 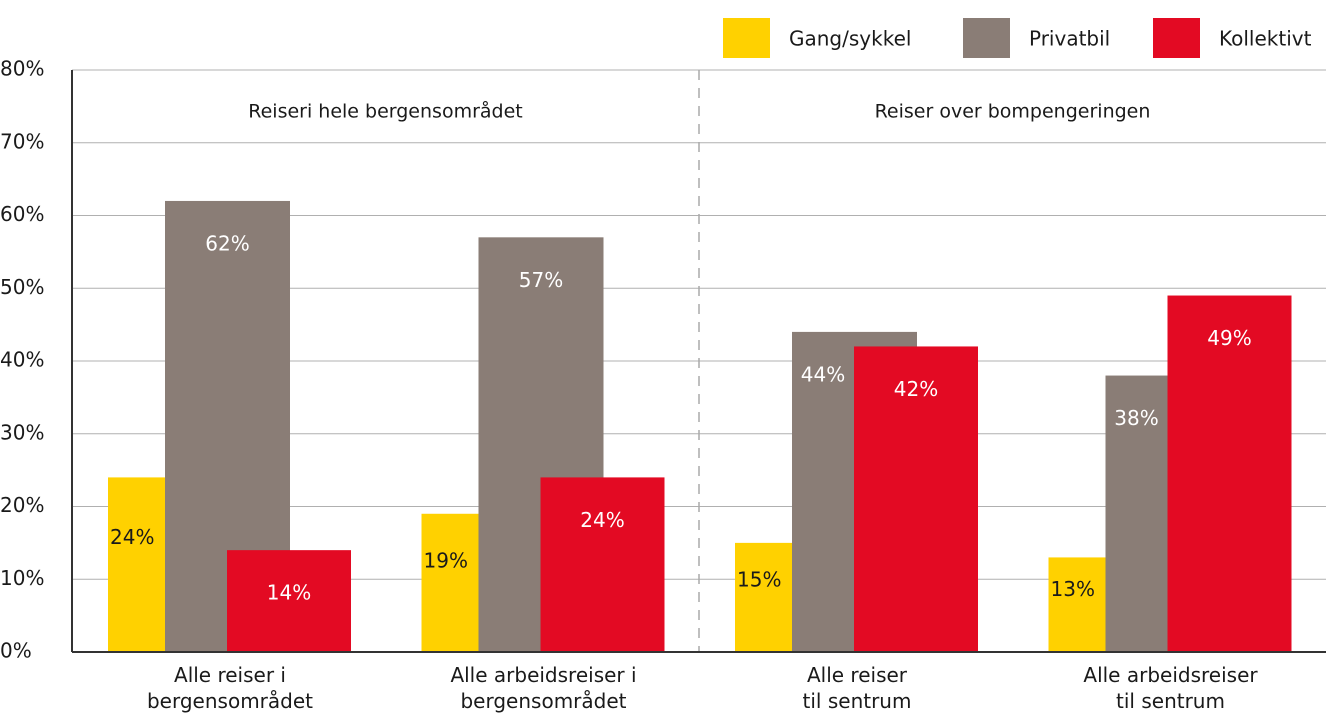 What do you see at coordinates (823, 374) in the screenshot?
I see `value-label: 44%` at bounding box center [823, 374].